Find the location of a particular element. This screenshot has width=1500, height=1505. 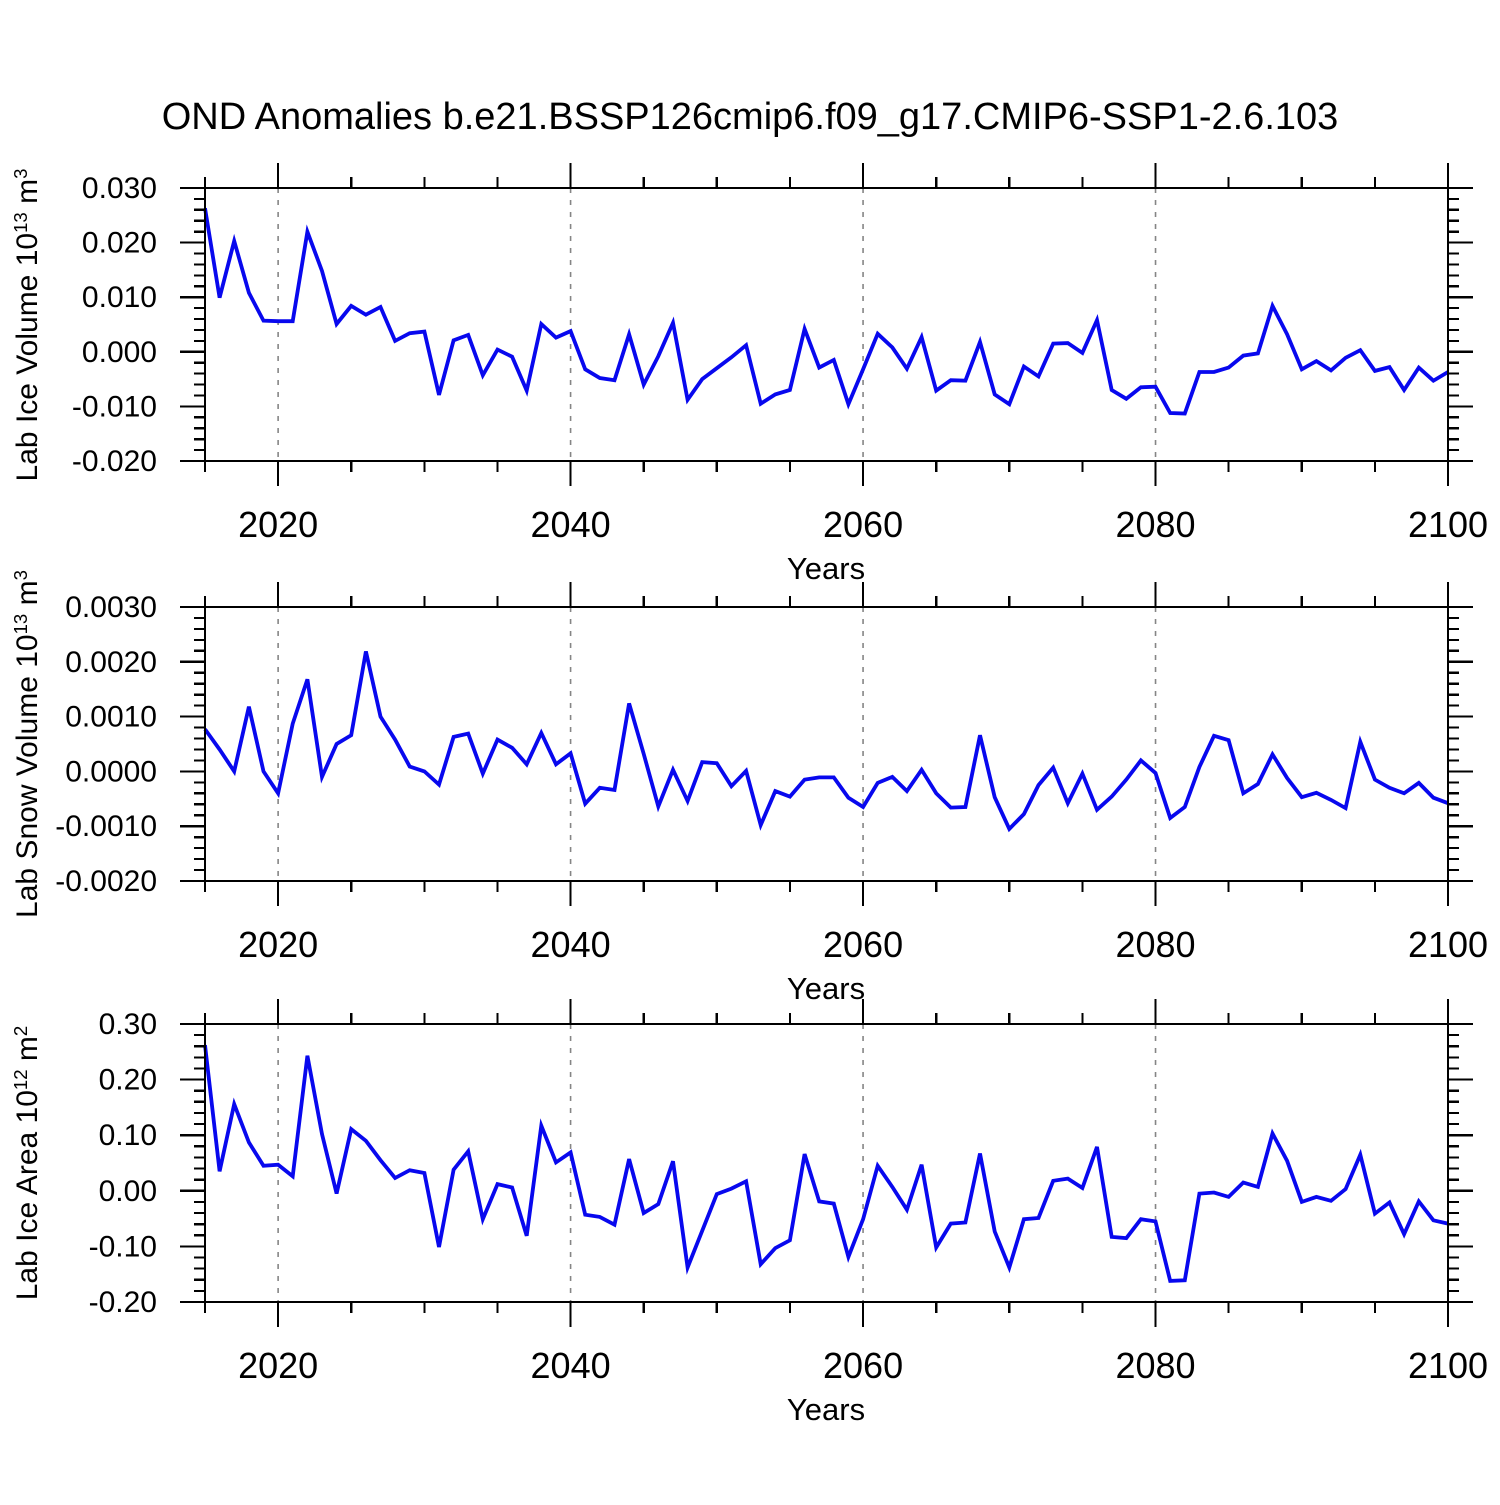

y-axis-title-text: Lab Ice Volume 1013 m3 is located at coordinates (27, 325).